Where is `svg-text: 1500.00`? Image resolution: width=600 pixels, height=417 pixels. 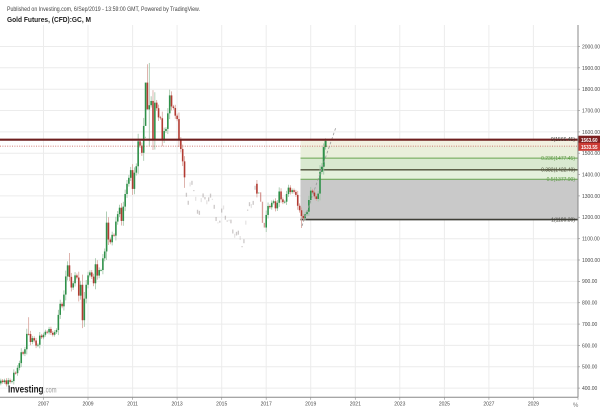
svg-text: 1500.00 is located at coordinates (591, 154).